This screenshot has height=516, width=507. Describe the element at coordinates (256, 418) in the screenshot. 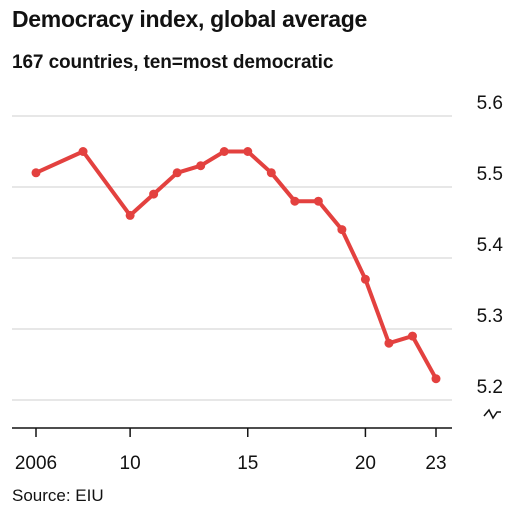

I see `x-axis` at that location.